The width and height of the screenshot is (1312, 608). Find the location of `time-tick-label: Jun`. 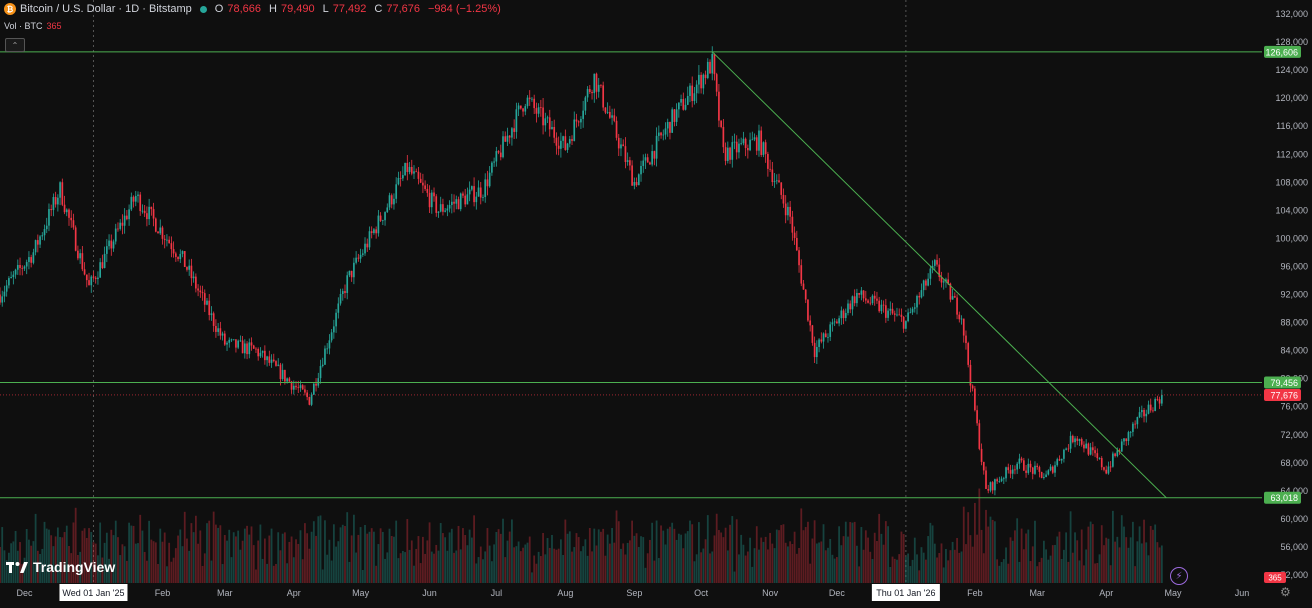

time-tick-label: Jun is located at coordinates (429, 593).